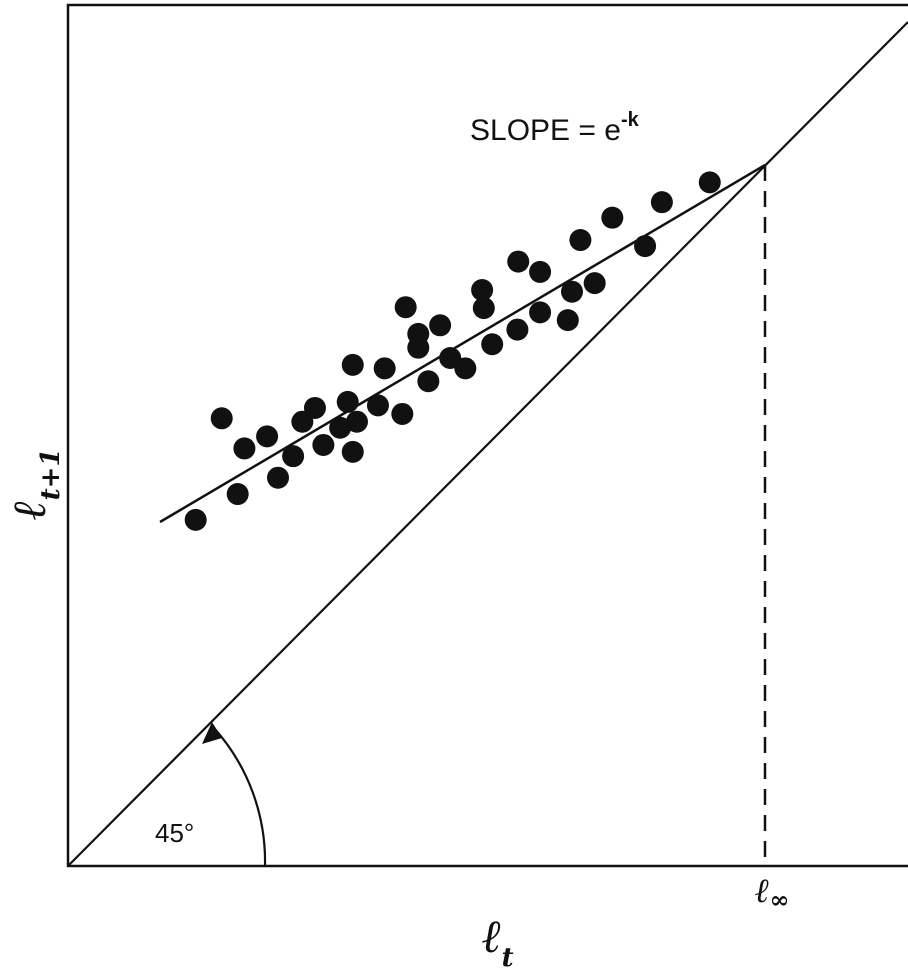 The width and height of the screenshot is (908, 976). I want to click on angle-arc, so click(240, 797).